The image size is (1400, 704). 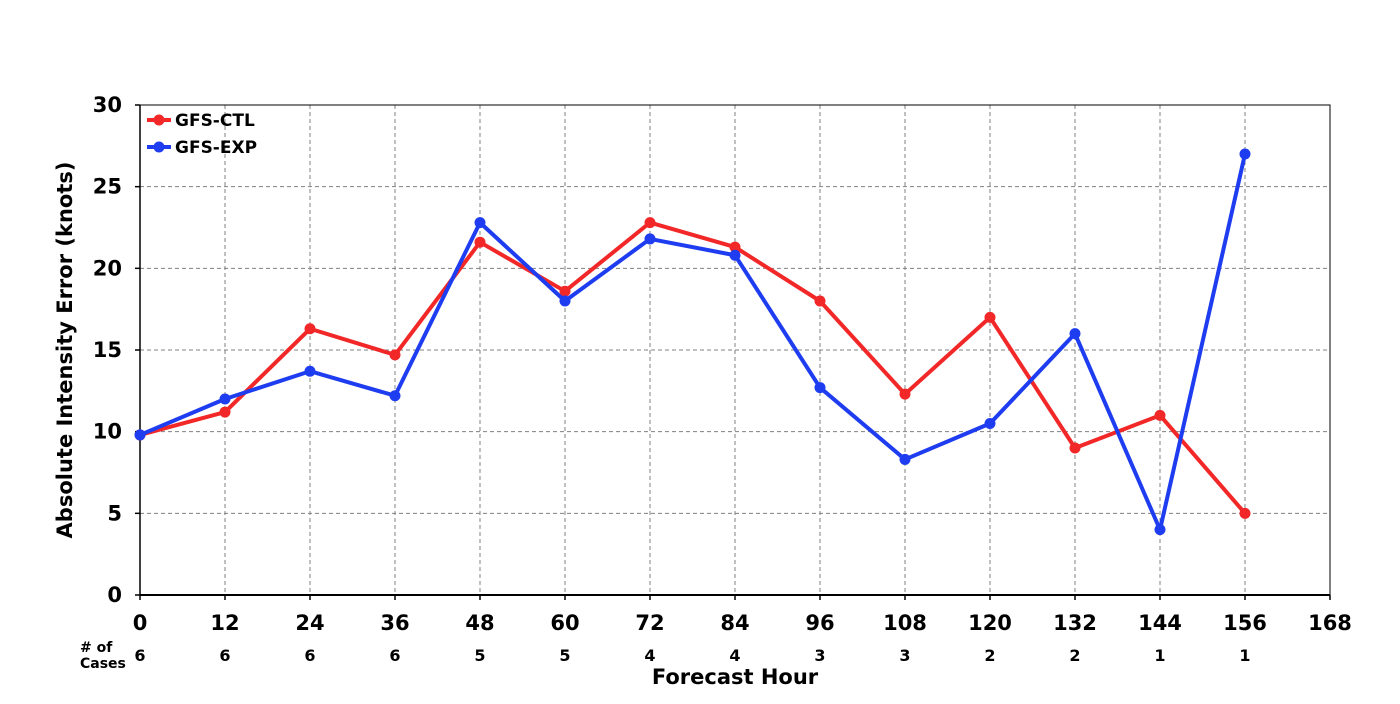 I want to click on x-tick-label: 48, so click(x=479, y=623).